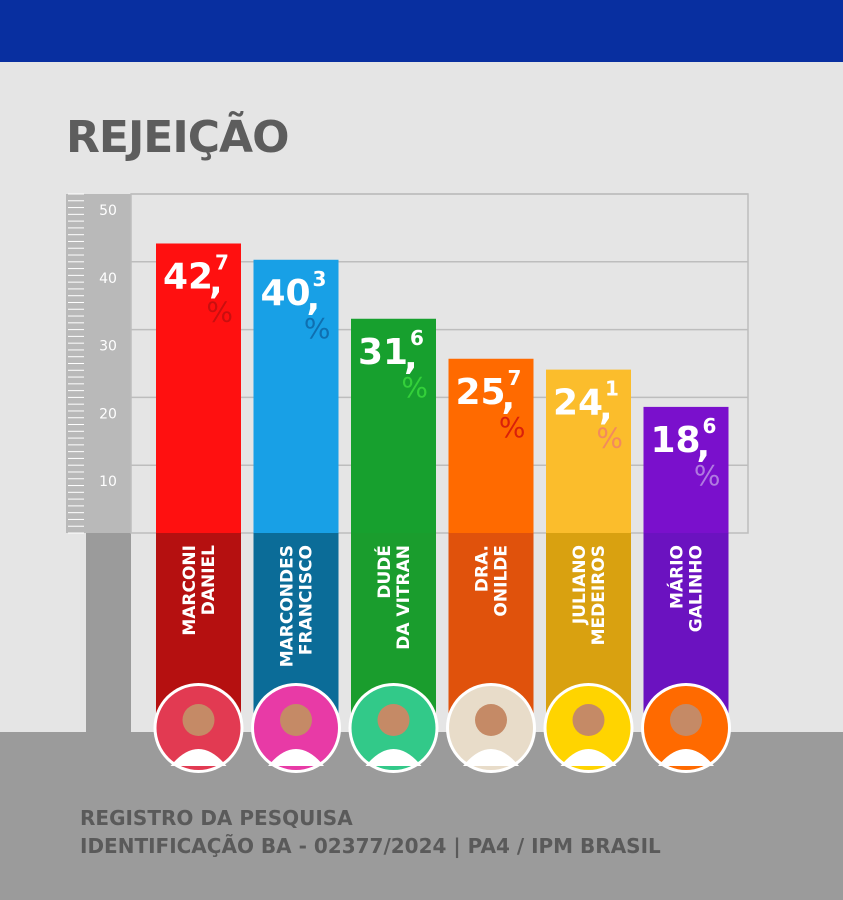 The height and width of the screenshot is (900, 843). Describe the element at coordinates (483, 568) in the screenshot. I see `category-label-line: DRA.` at that location.